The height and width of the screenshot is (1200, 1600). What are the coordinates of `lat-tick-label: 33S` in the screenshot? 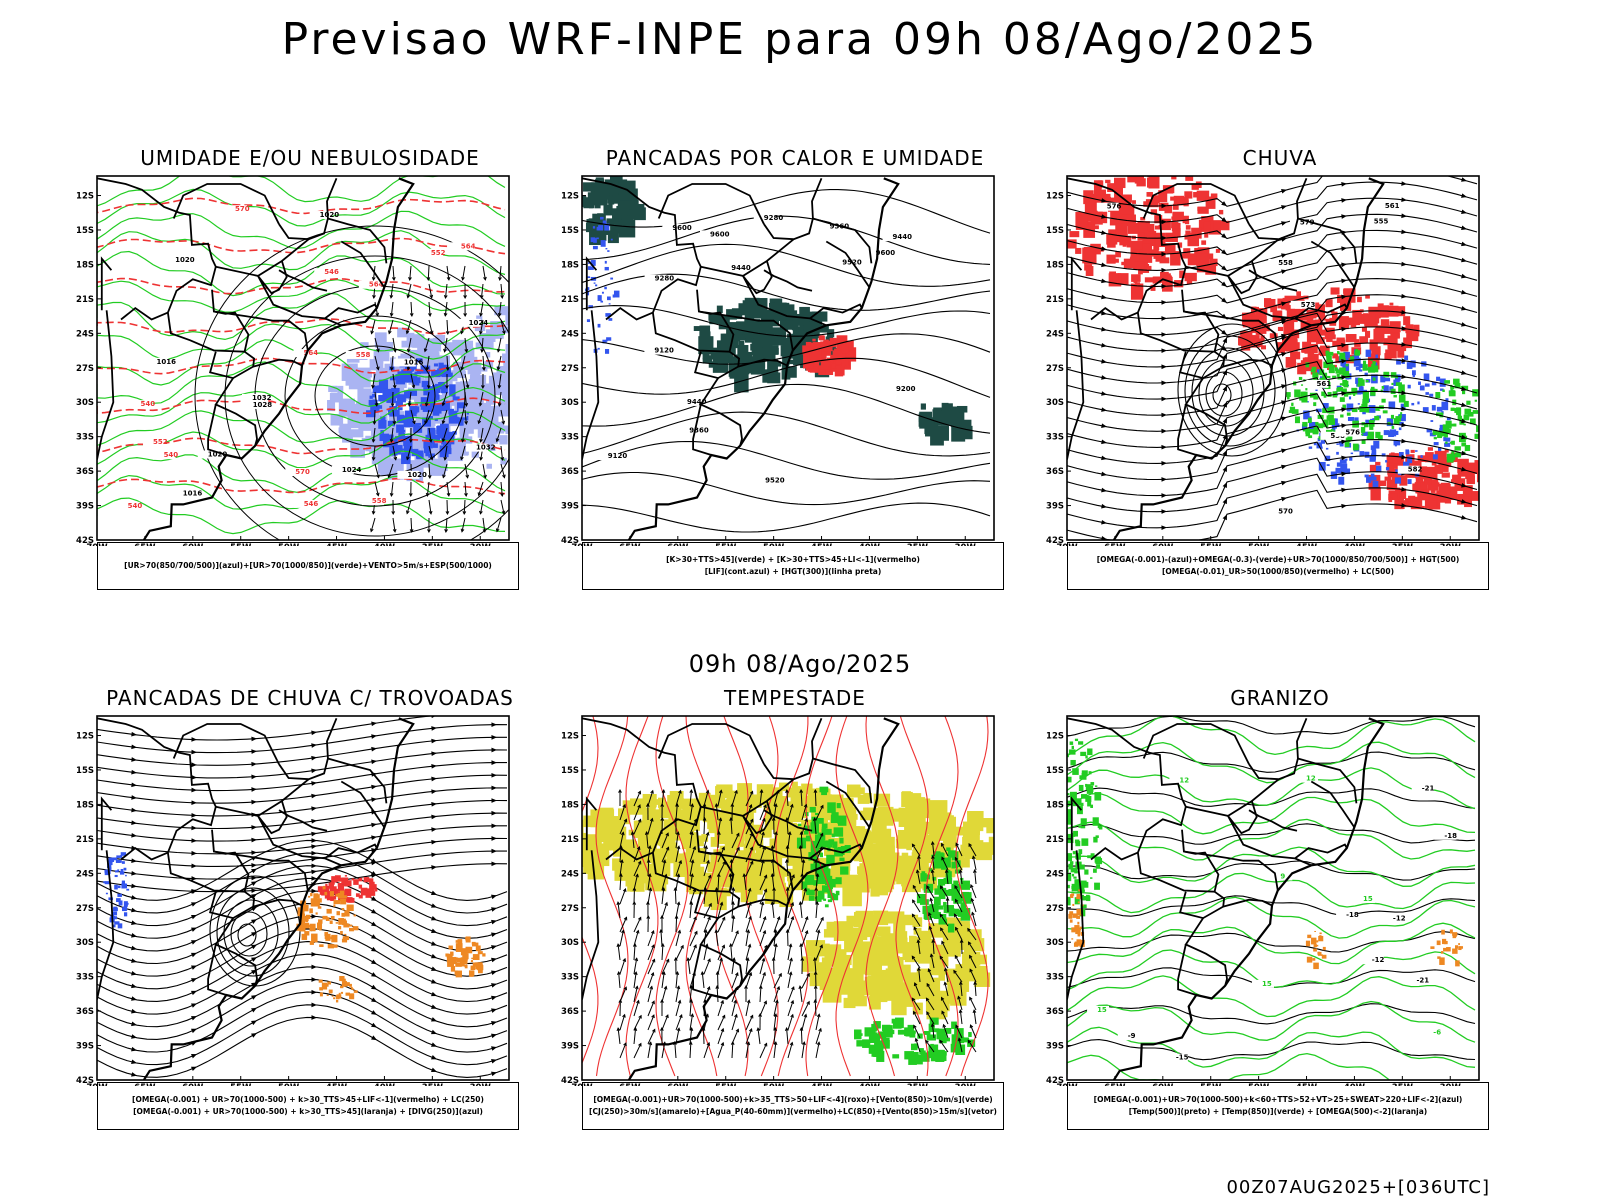 It's located at (570, 438).